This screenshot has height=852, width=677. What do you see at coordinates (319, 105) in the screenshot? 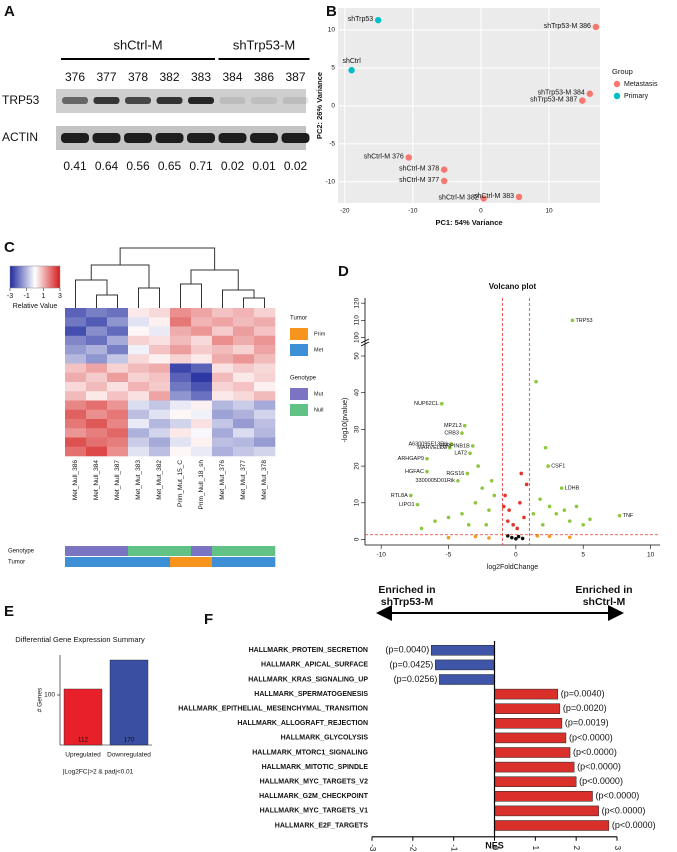
I see `y-axis-title: PC2: 26% Variance` at bounding box center [319, 105].